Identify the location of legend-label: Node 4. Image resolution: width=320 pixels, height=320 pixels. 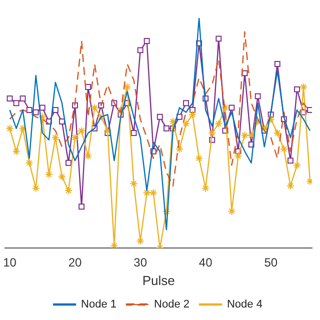
(244, 304).